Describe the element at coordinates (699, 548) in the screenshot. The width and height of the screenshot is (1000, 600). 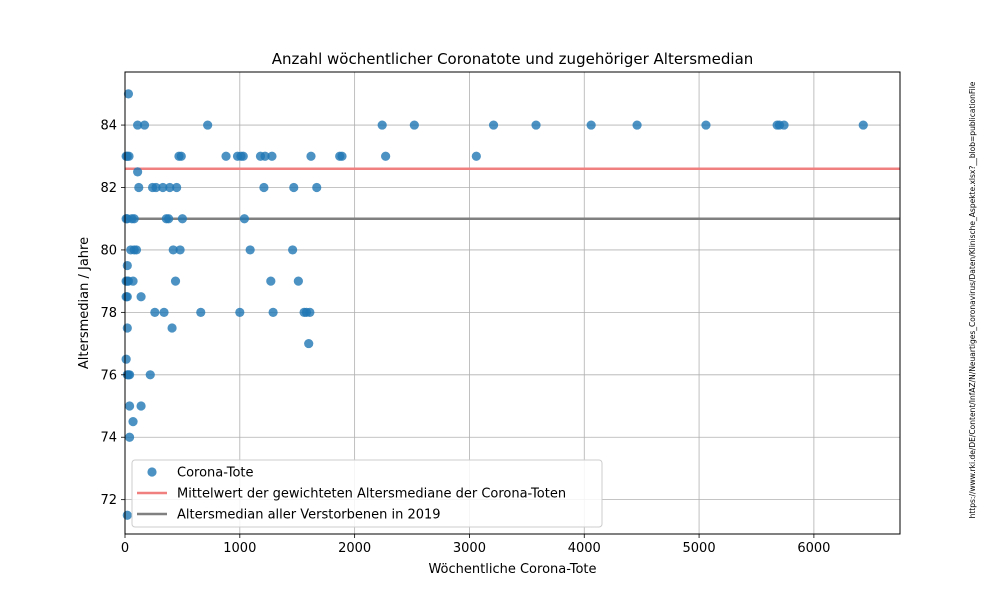
I see `x-tick-label: 5000` at that location.